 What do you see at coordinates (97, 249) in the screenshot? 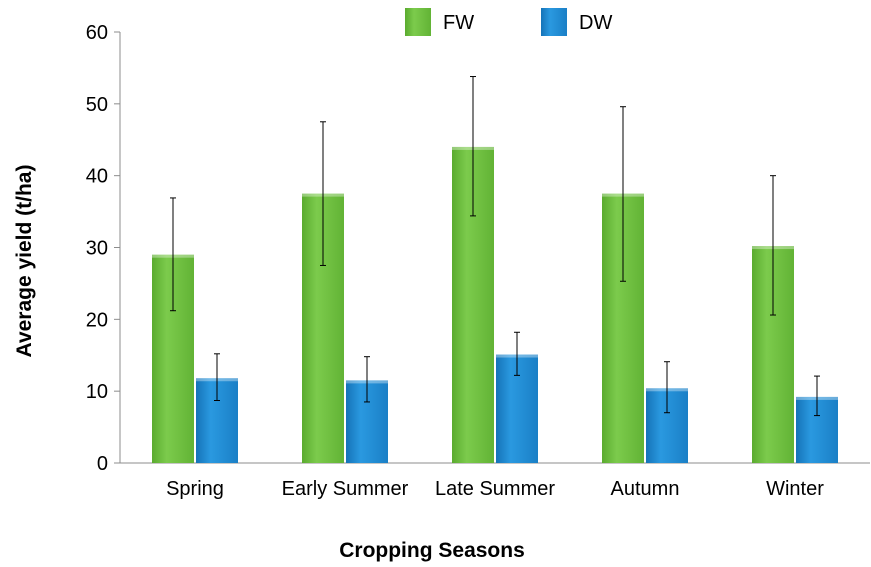
I see `y-tick-label: 30` at bounding box center [97, 249].